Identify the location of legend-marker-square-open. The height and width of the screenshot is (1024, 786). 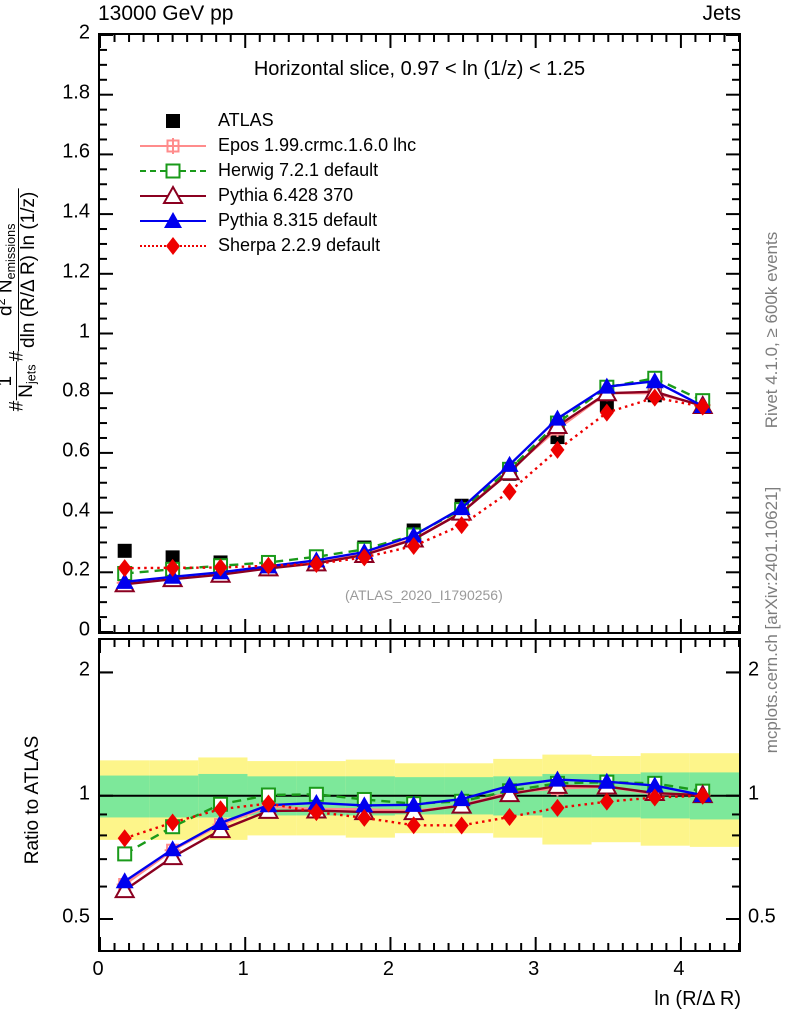
(173, 171).